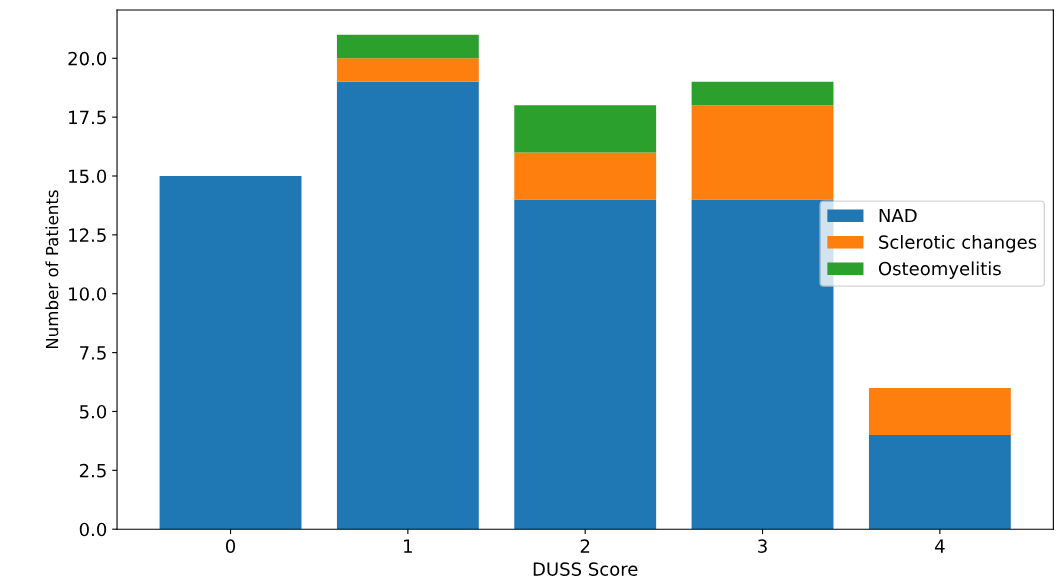 Image resolution: width=1064 pixels, height=588 pixels. Describe the element at coordinates (939, 270) in the screenshot. I see `legend-label: Osteomyelitis` at that location.